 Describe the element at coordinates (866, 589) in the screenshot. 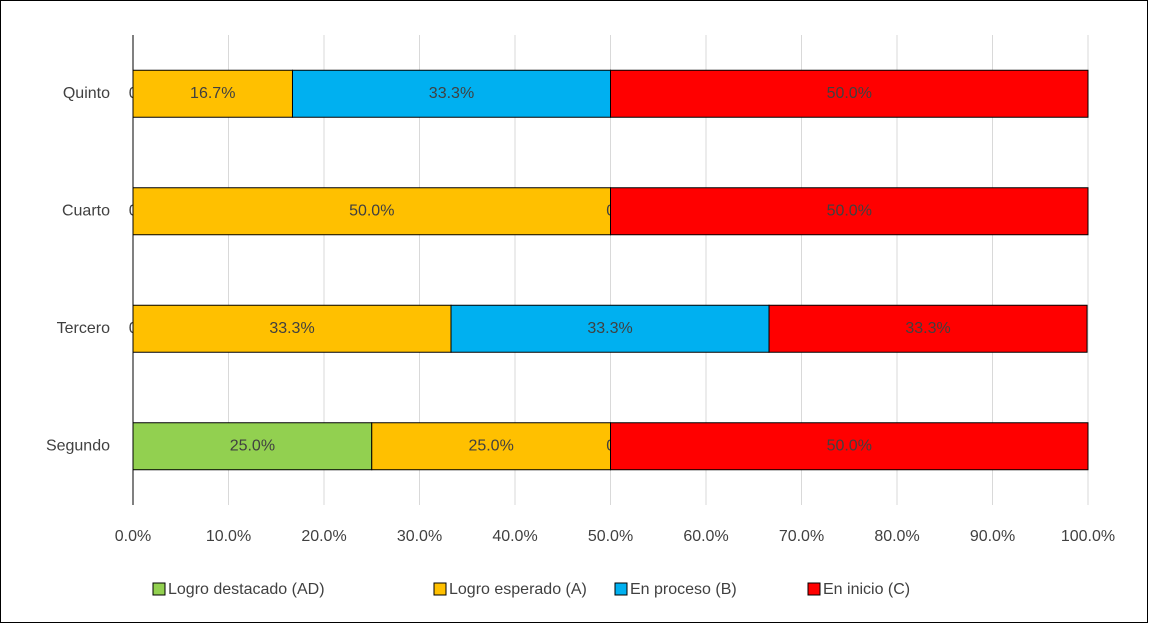

I see `legend-label: En inicio (C)` at that location.